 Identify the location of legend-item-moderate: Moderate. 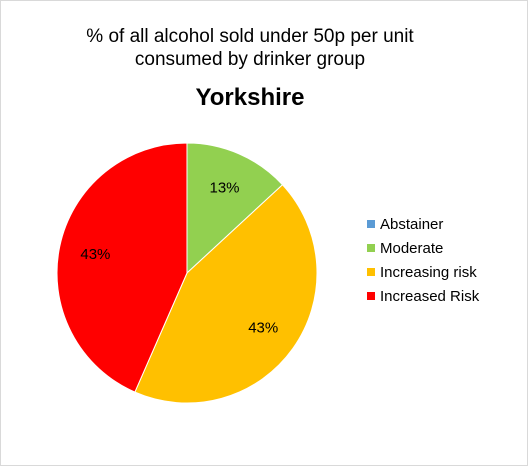
(423, 248).